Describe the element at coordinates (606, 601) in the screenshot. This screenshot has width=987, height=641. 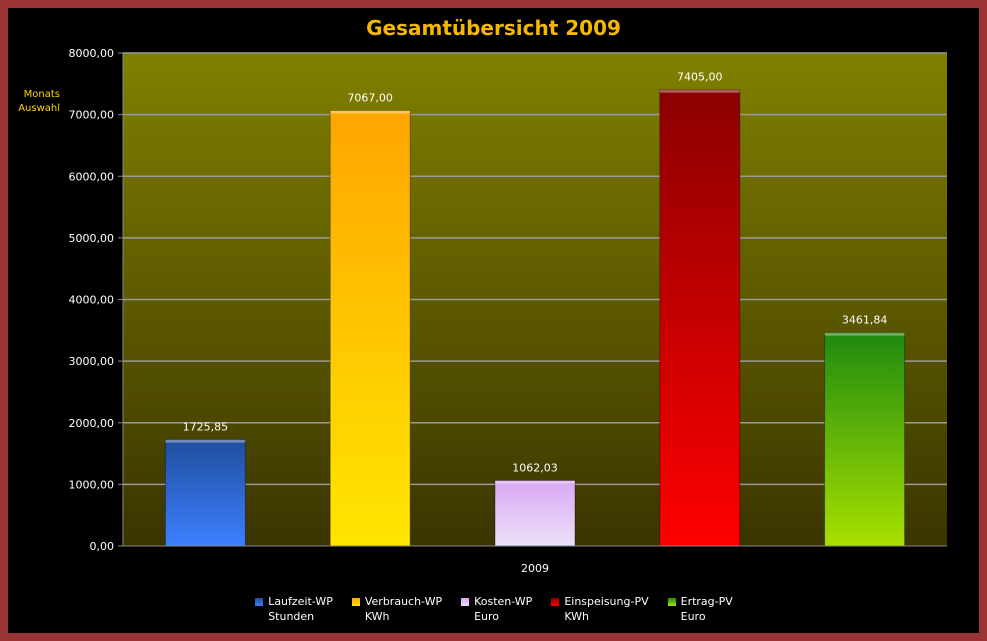
I see `legend-series-name: Einspeisung-PV` at that location.